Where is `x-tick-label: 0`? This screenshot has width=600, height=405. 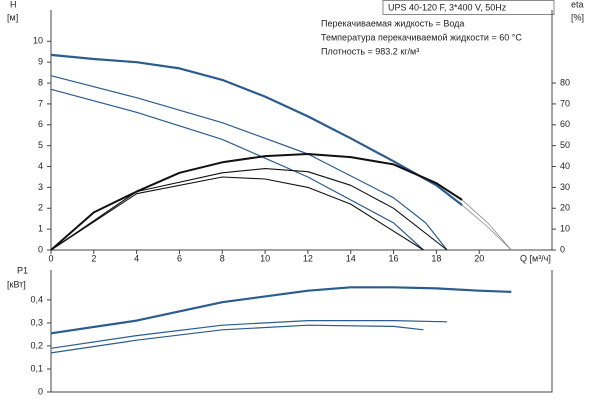 x-tick-label: 0 is located at coordinates (50, 258).